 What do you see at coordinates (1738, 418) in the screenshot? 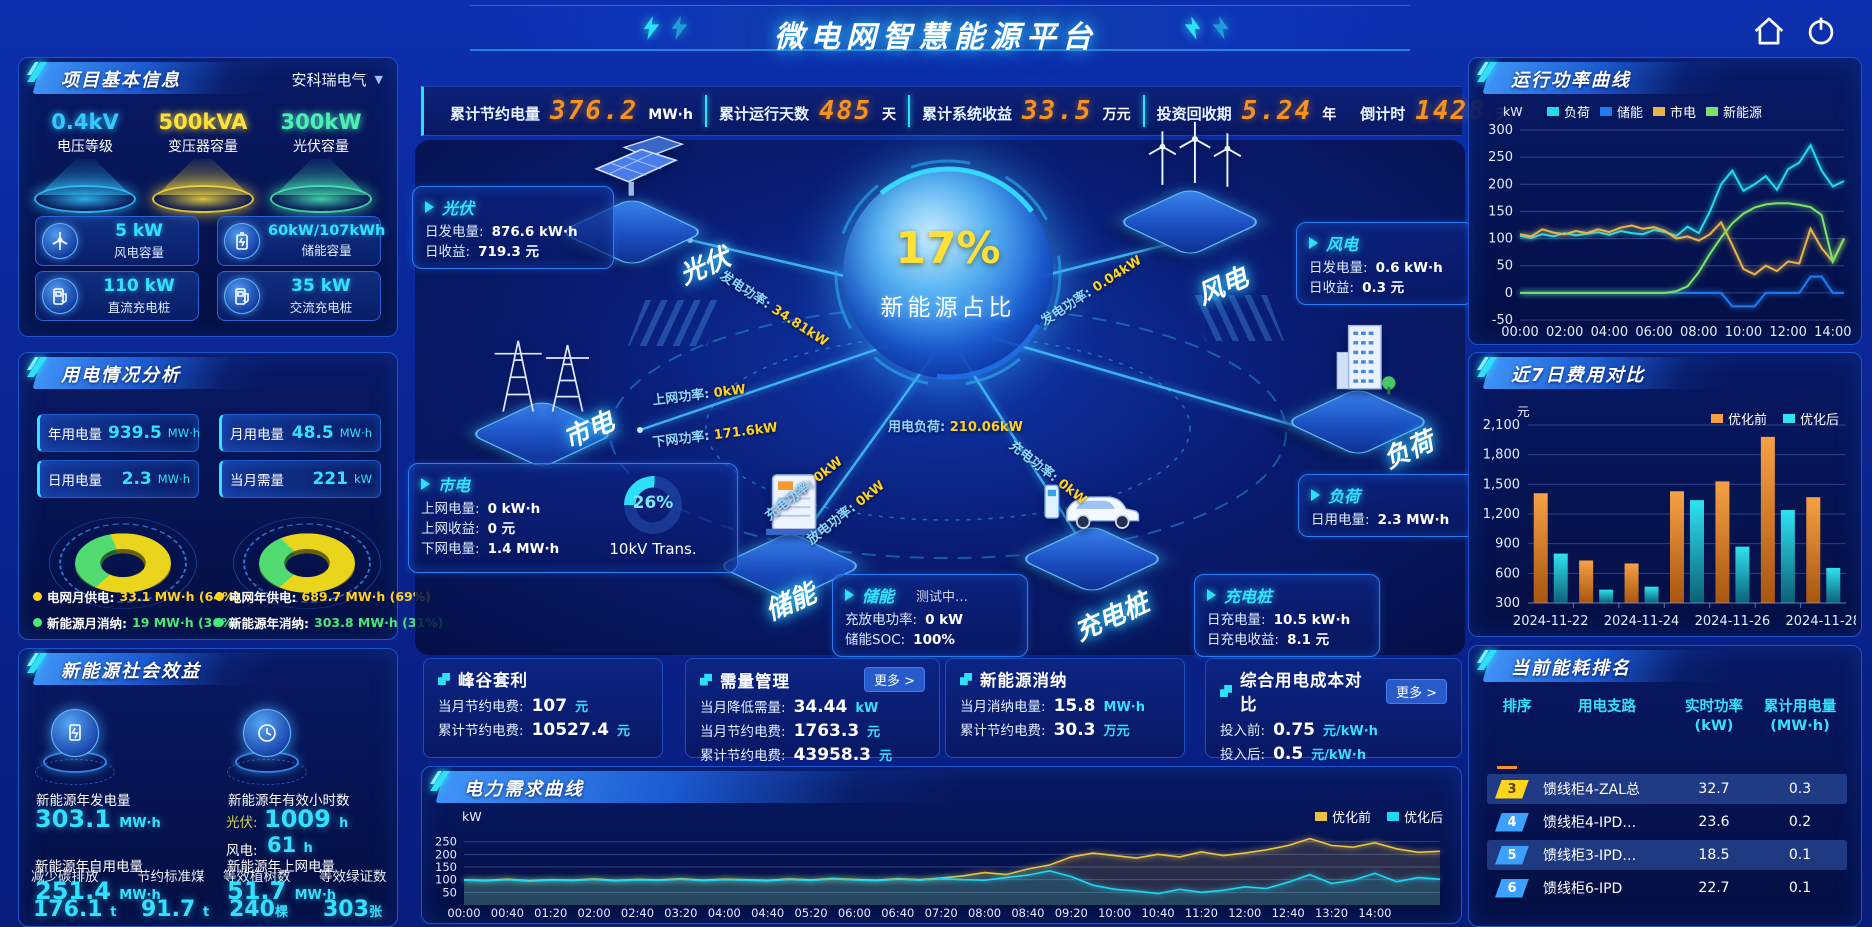
I see `legend-item: 优化前` at bounding box center [1738, 418].